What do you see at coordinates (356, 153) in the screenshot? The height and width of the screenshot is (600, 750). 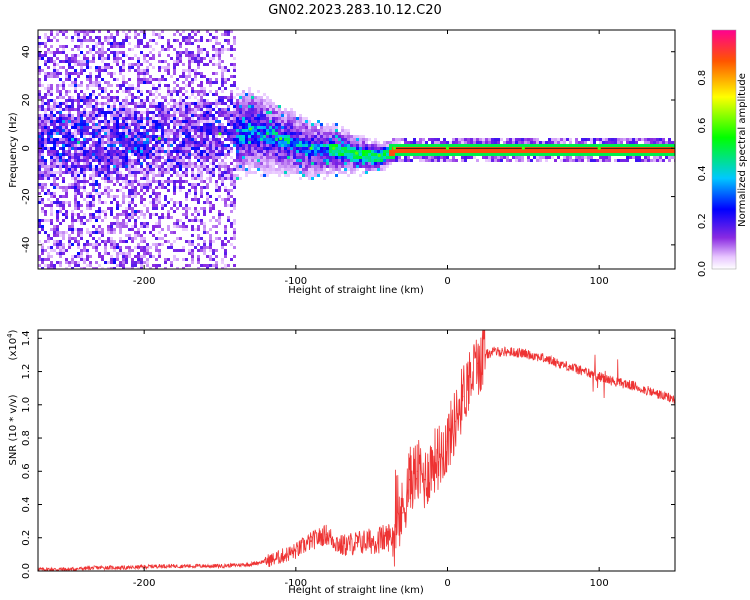 I see `ridge-point` at bounding box center [356, 153].